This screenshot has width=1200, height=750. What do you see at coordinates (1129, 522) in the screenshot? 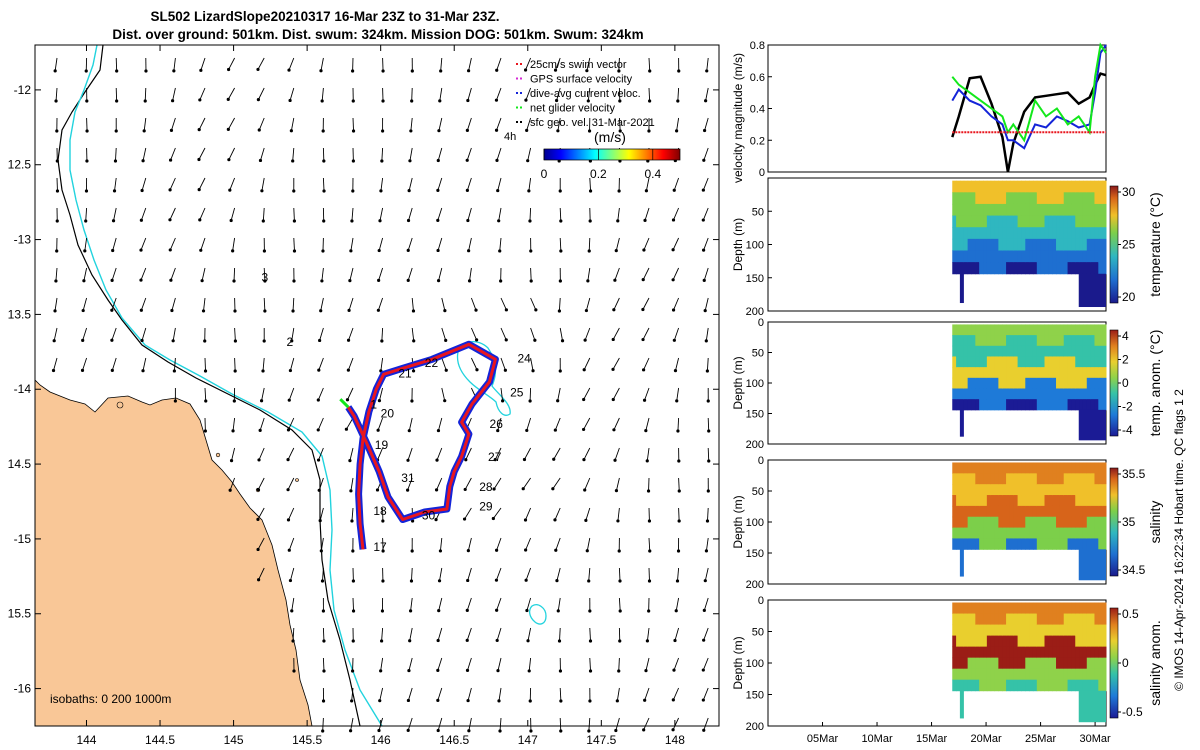
I see `colorbar-tick-label: 35` at bounding box center [1129, 522].